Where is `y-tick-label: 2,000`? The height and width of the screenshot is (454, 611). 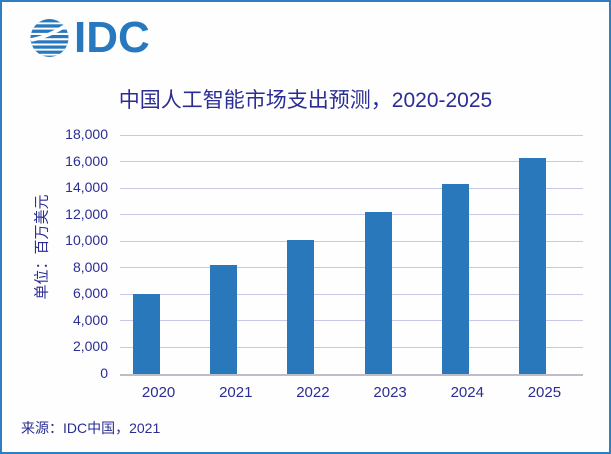 y-tick-label: 2,000 is located at coordinates (90, 346).